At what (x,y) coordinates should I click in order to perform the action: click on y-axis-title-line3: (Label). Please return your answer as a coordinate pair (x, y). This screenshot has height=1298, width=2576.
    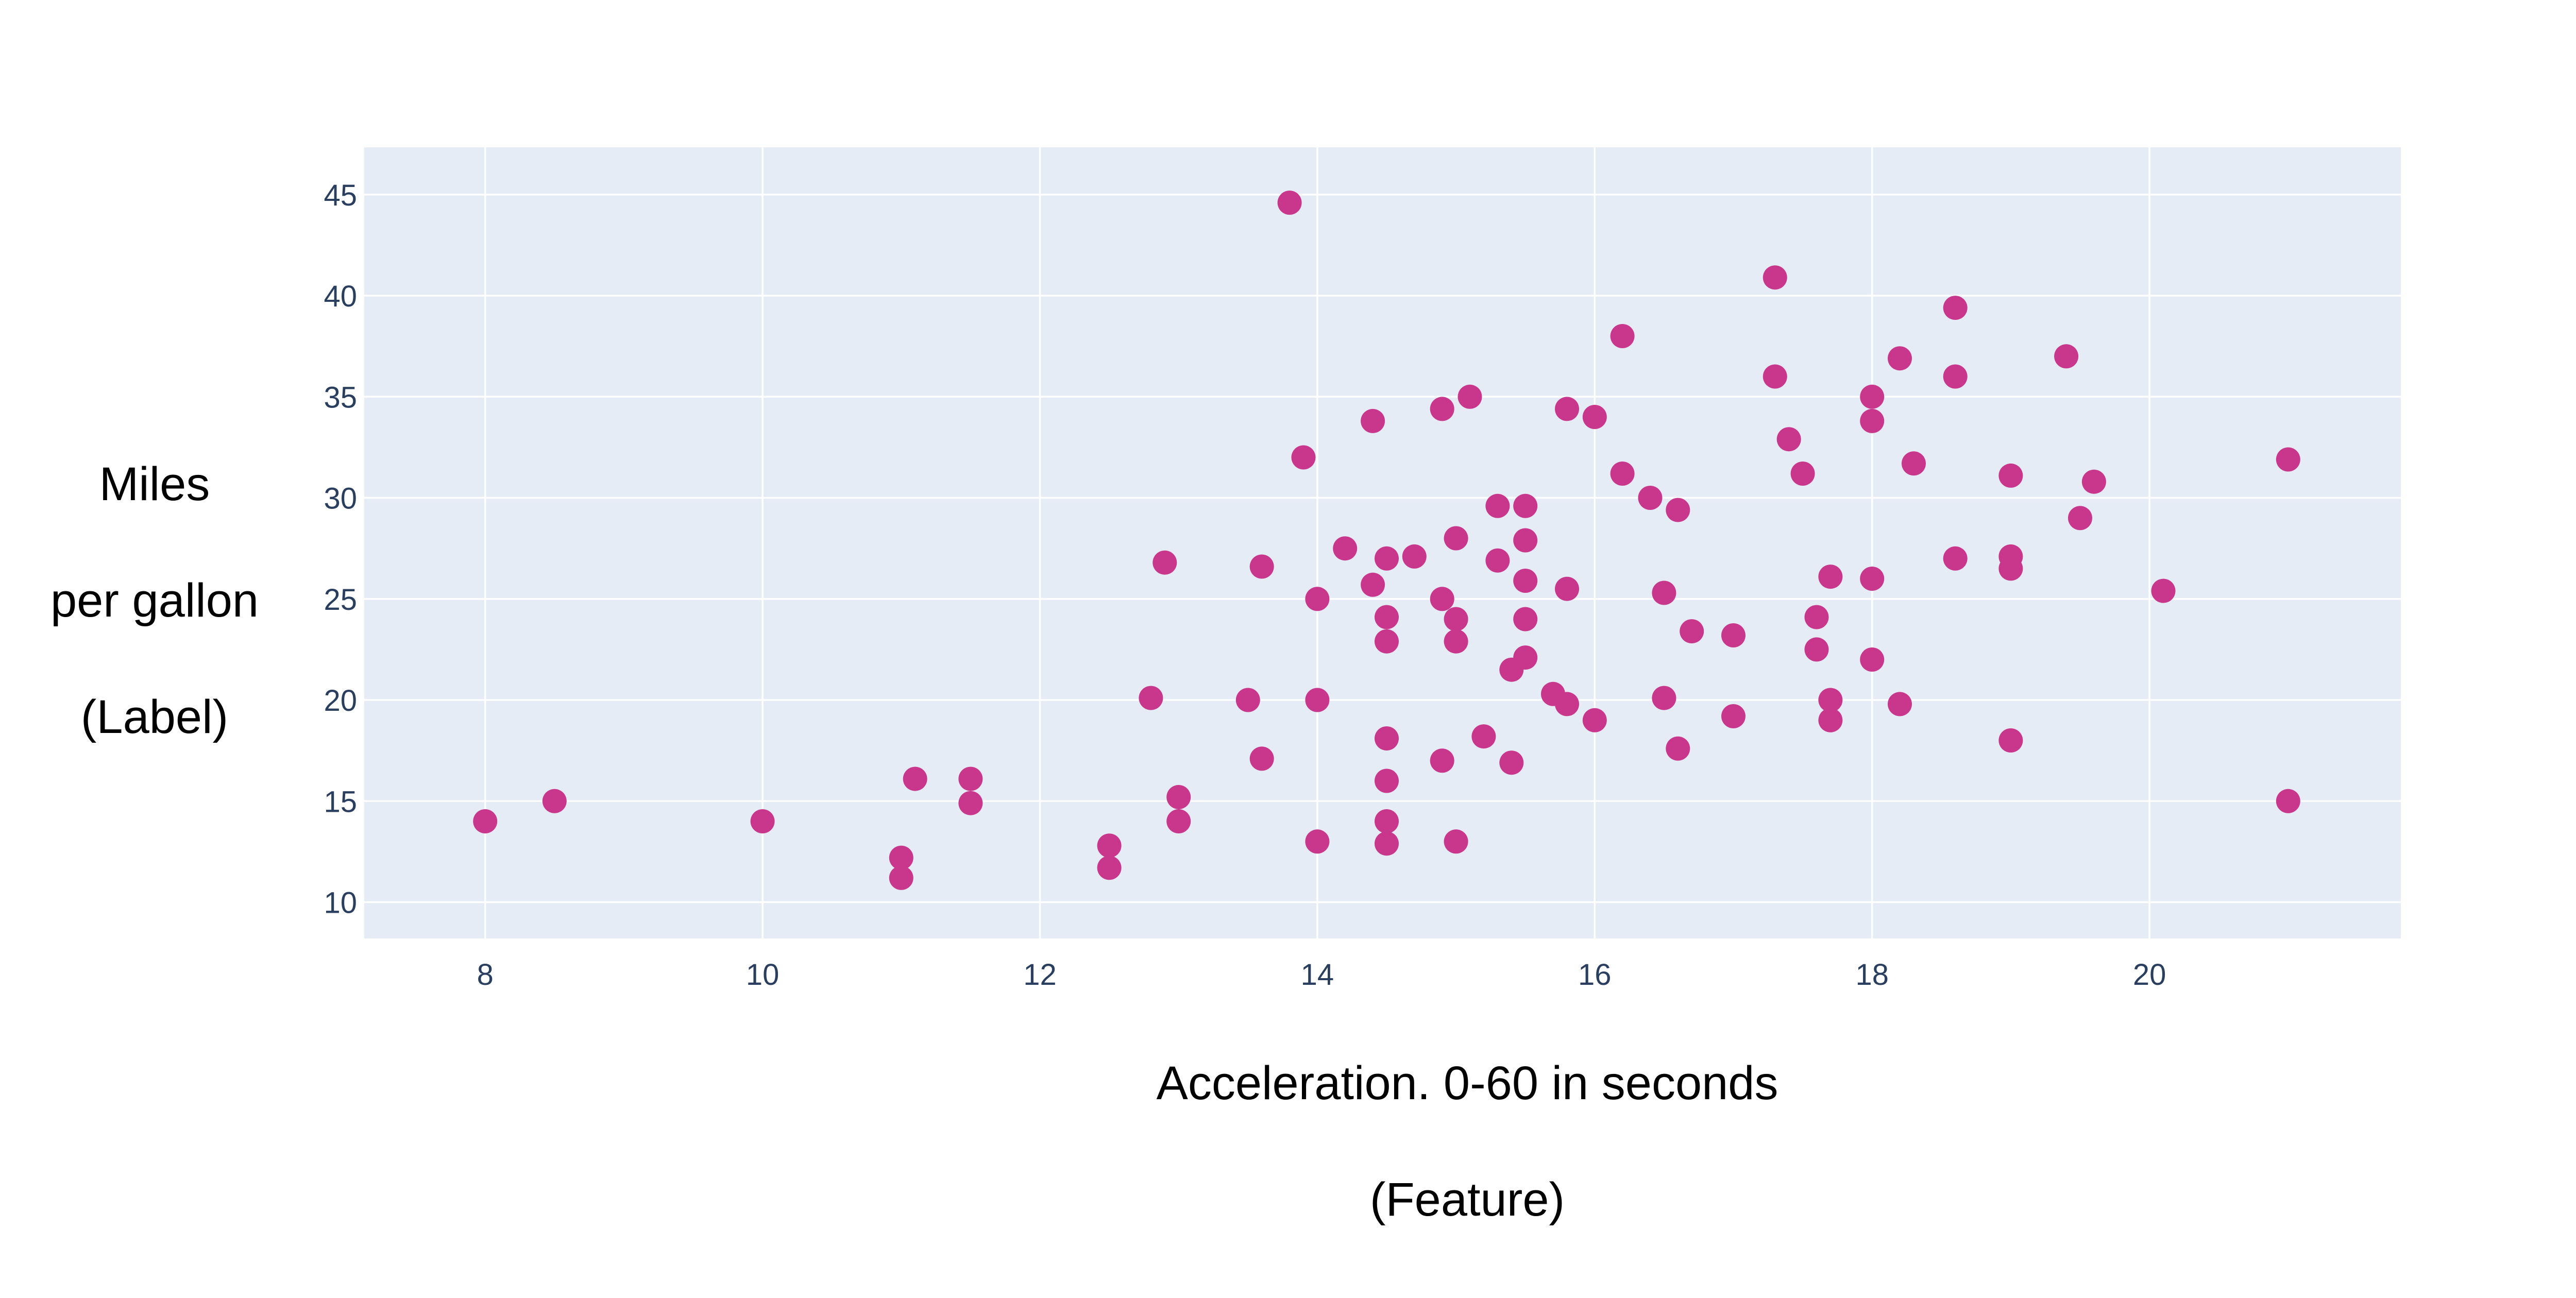
    Looking at the image, I should click on (154, 717).